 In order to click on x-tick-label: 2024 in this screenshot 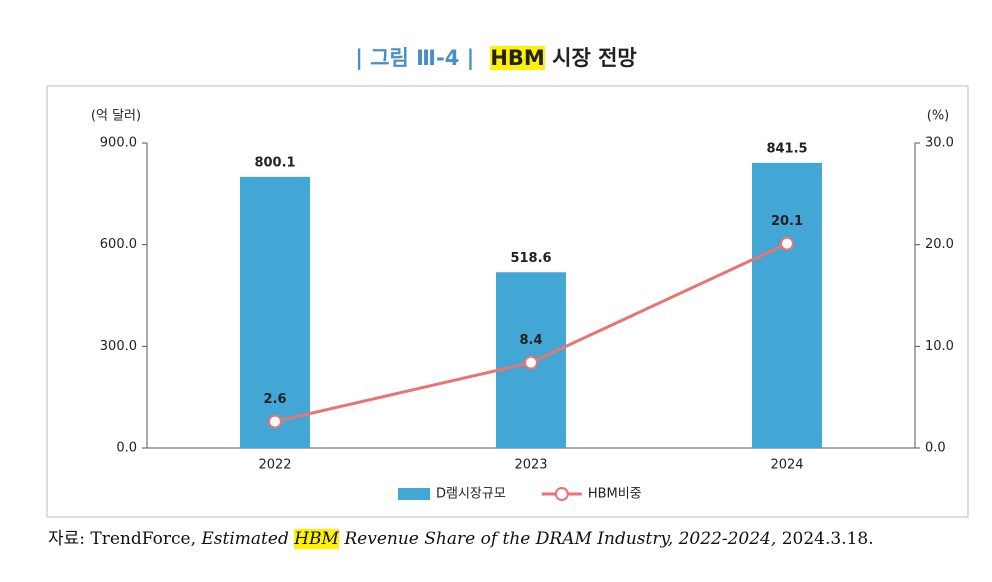, I will do `click(786, 465)`.